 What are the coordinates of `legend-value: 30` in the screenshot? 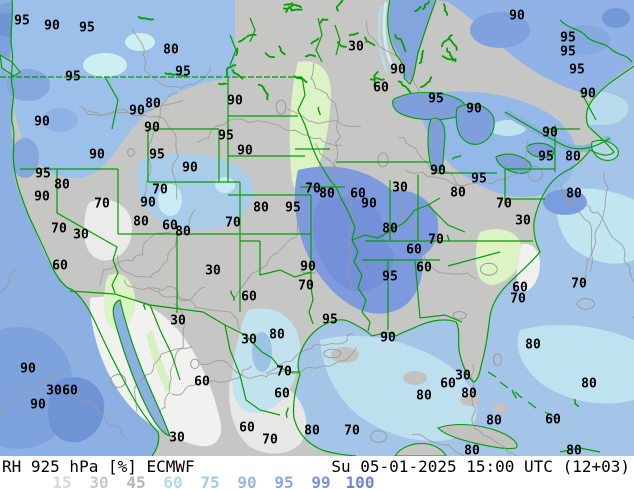 It's located at (99, 481).